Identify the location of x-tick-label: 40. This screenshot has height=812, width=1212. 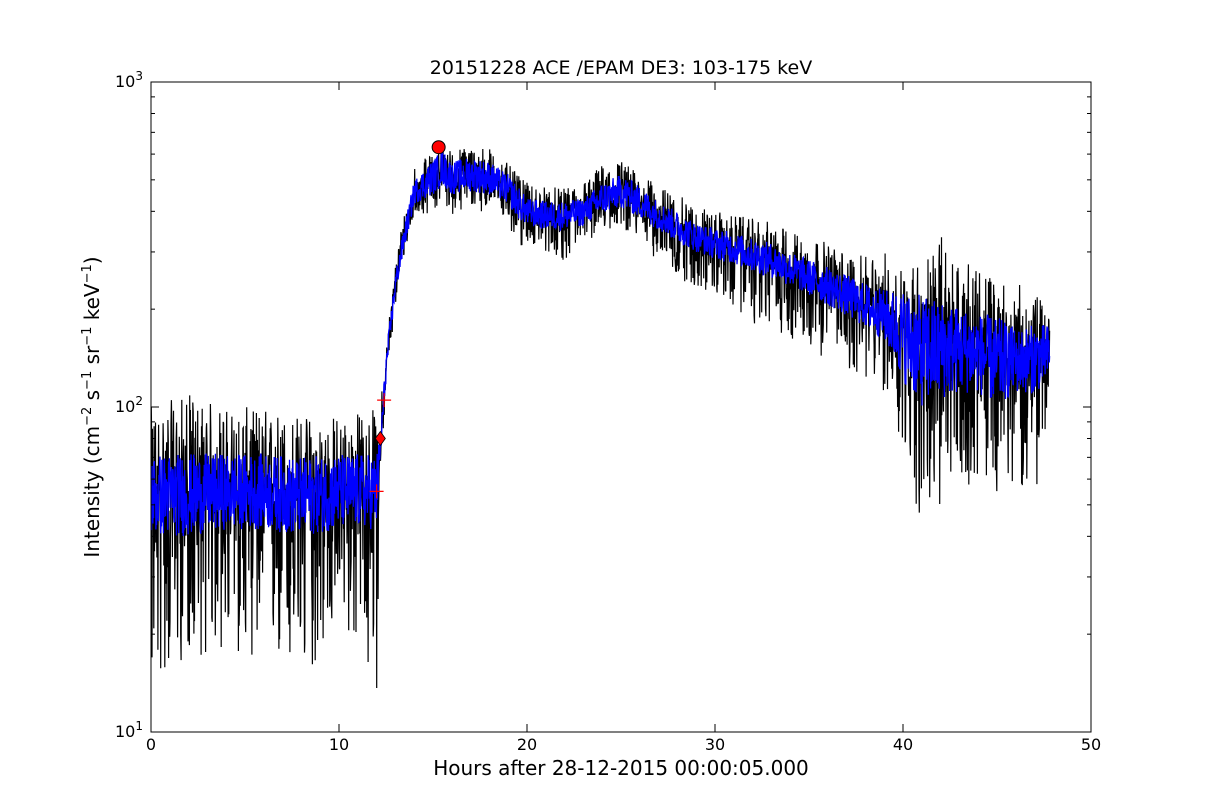
(903, 744).